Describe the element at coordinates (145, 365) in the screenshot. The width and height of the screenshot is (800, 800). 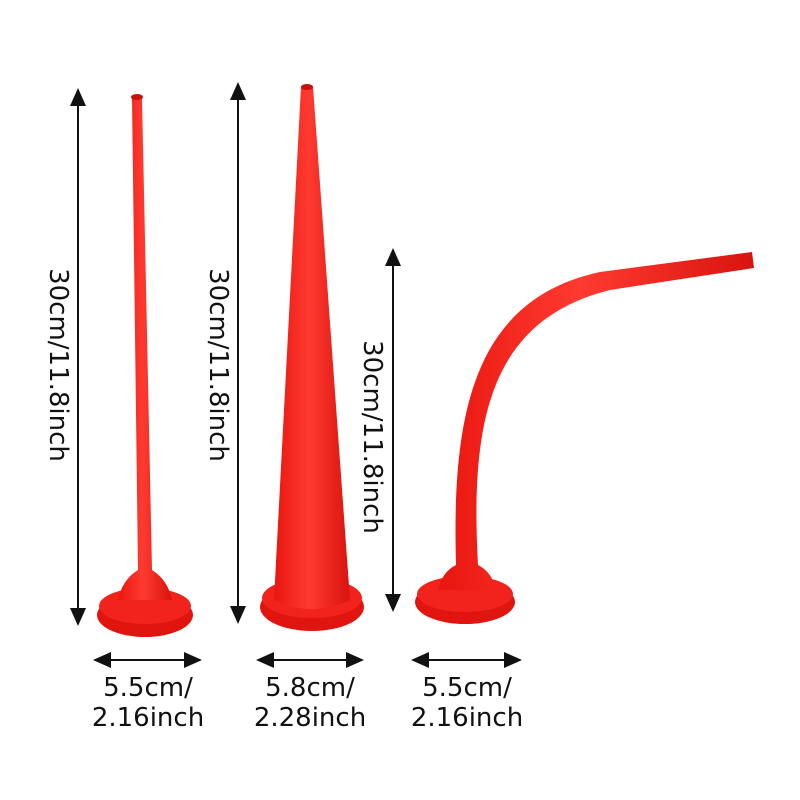
I see `nozzle-straight-thin` at that location.